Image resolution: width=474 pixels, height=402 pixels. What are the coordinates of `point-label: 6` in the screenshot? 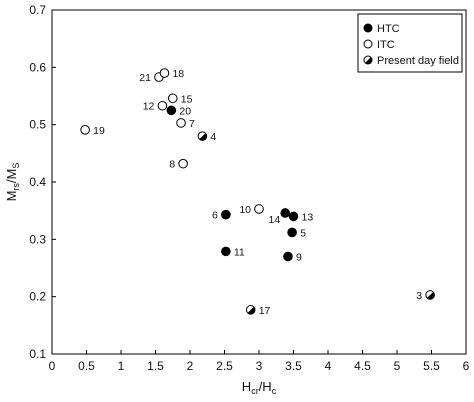 It's located at (215, 216).